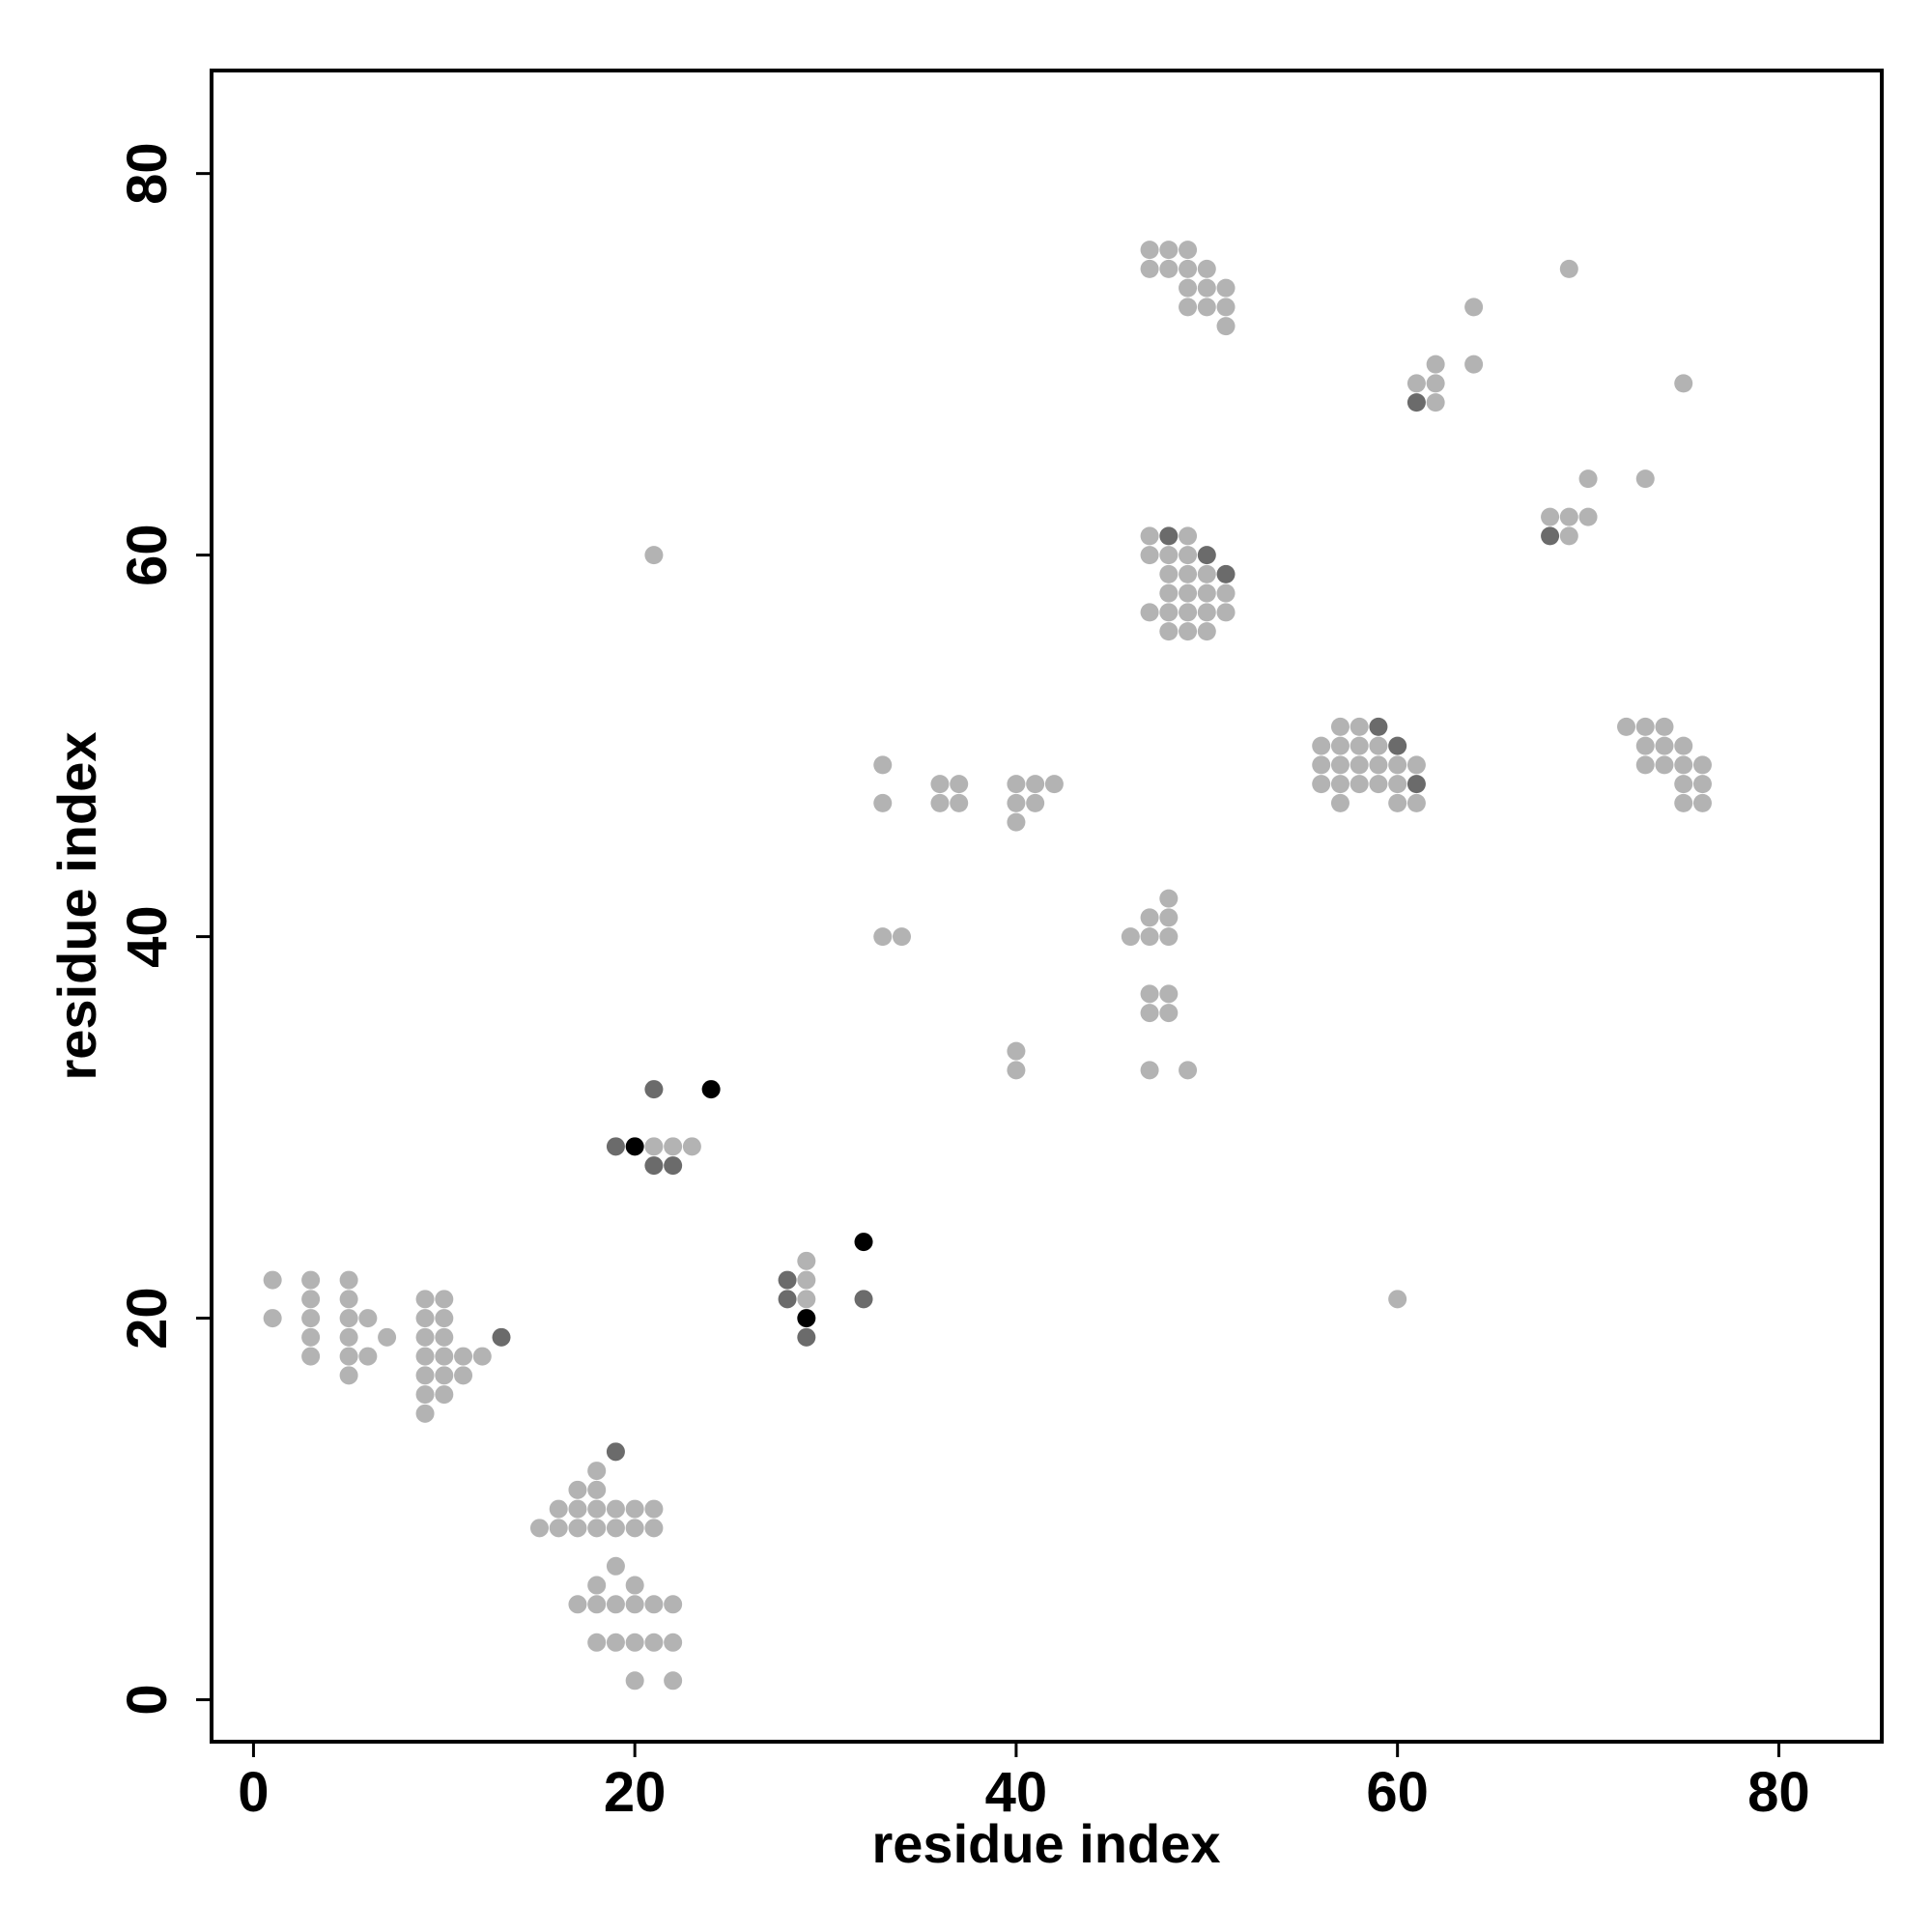 The height and width of the screenshot is (1932, 1932). What do you see at coordinates (1778, 1792) in the screenshot?
I see `x-tick-label: 80` at bounding box center [1778, 1792].